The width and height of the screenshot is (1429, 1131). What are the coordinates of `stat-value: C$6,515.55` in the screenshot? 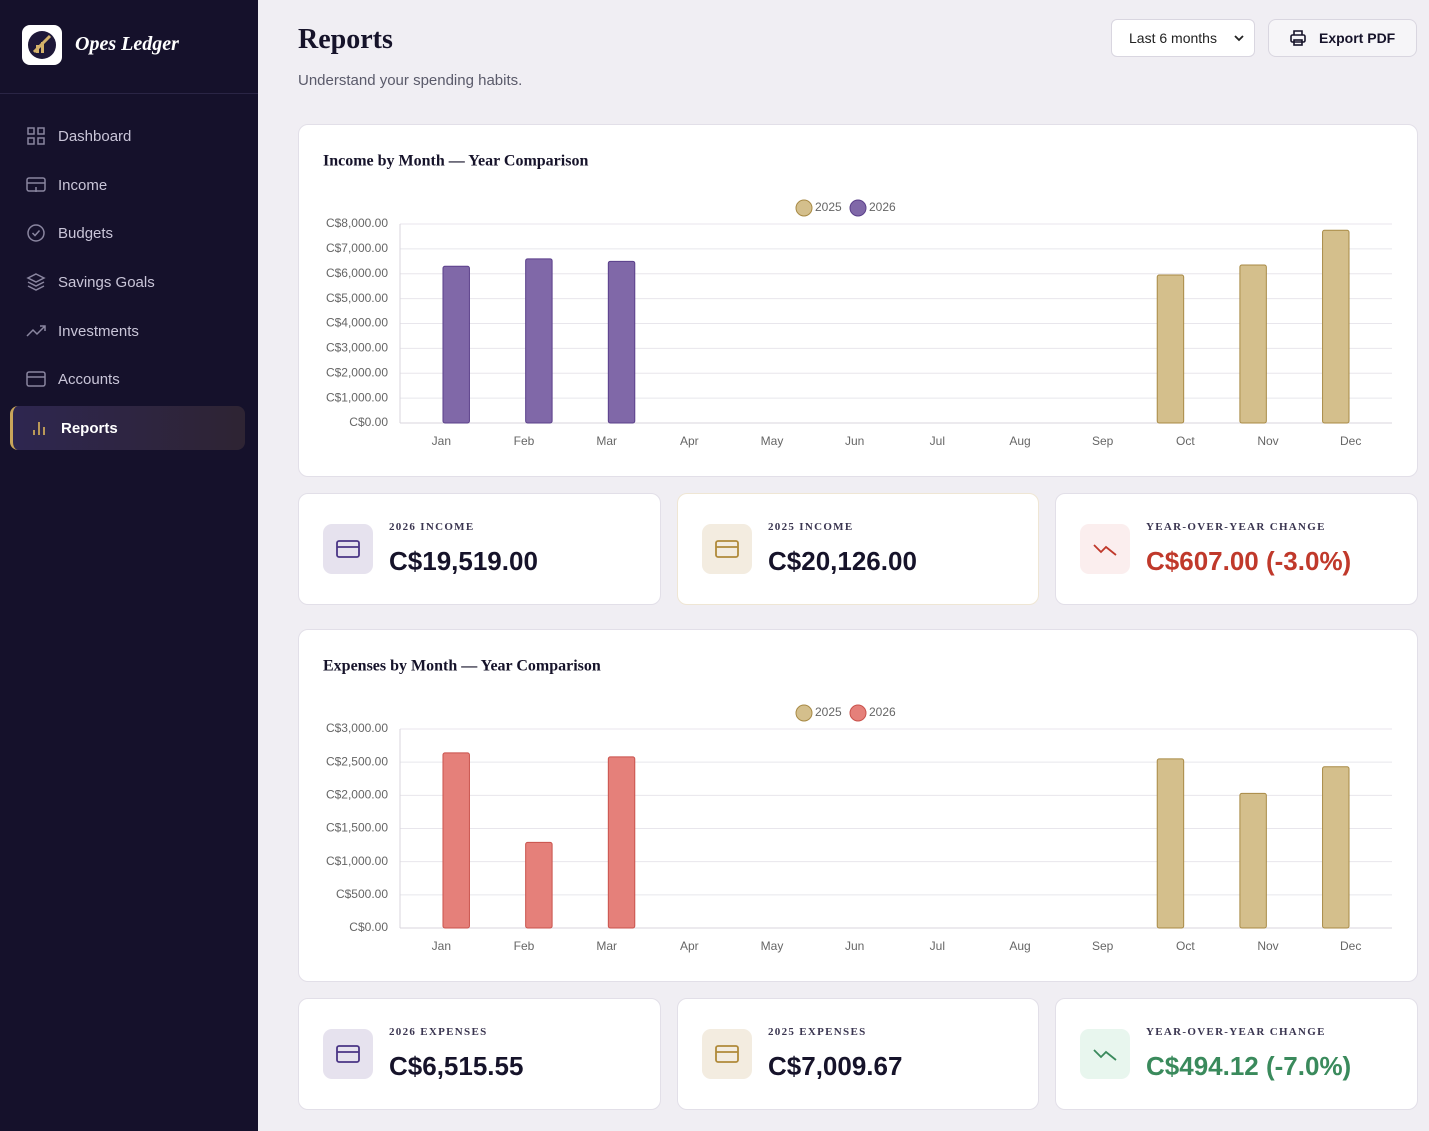 It's located at (456, 1066).